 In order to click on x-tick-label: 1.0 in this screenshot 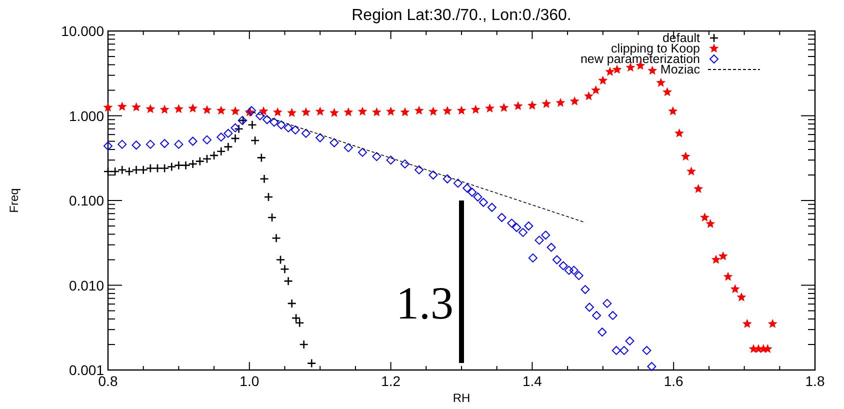, I will do `click(250, 381)`.